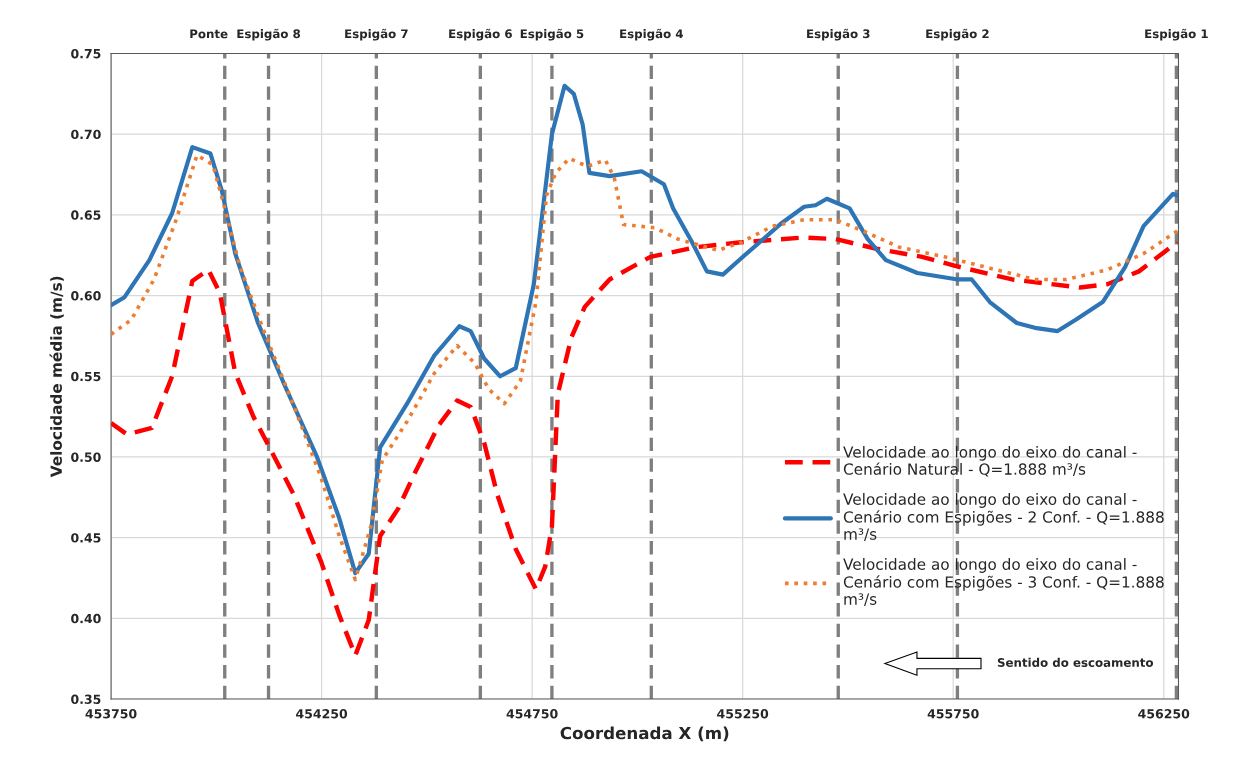  Describe the element at coordinates (209, 34) in the screenshot. I see `ref-line-label: Ponte` at that location.